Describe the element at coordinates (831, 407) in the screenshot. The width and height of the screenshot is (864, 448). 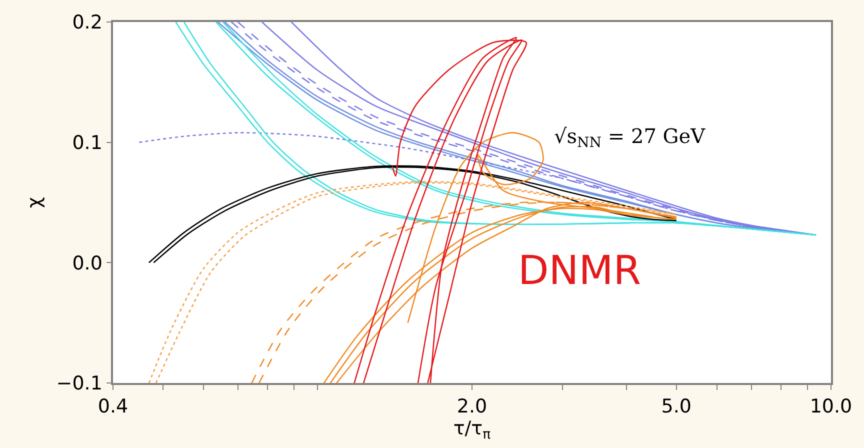
I see `x-tick-label: 10.0` at that location.